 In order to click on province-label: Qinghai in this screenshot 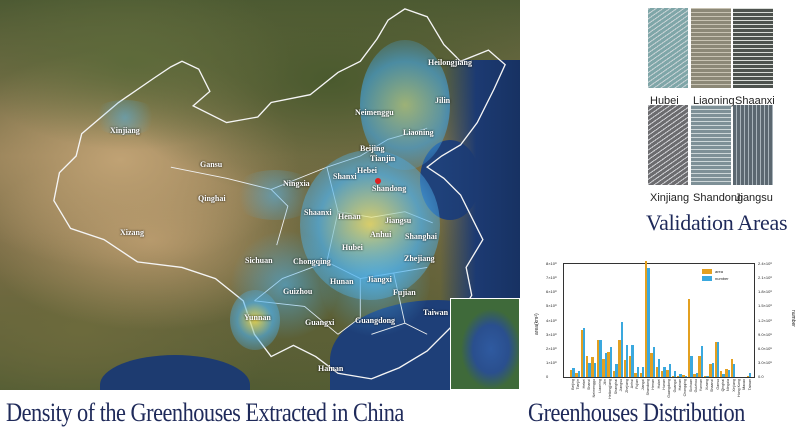, I will do `click(212, 198)`.